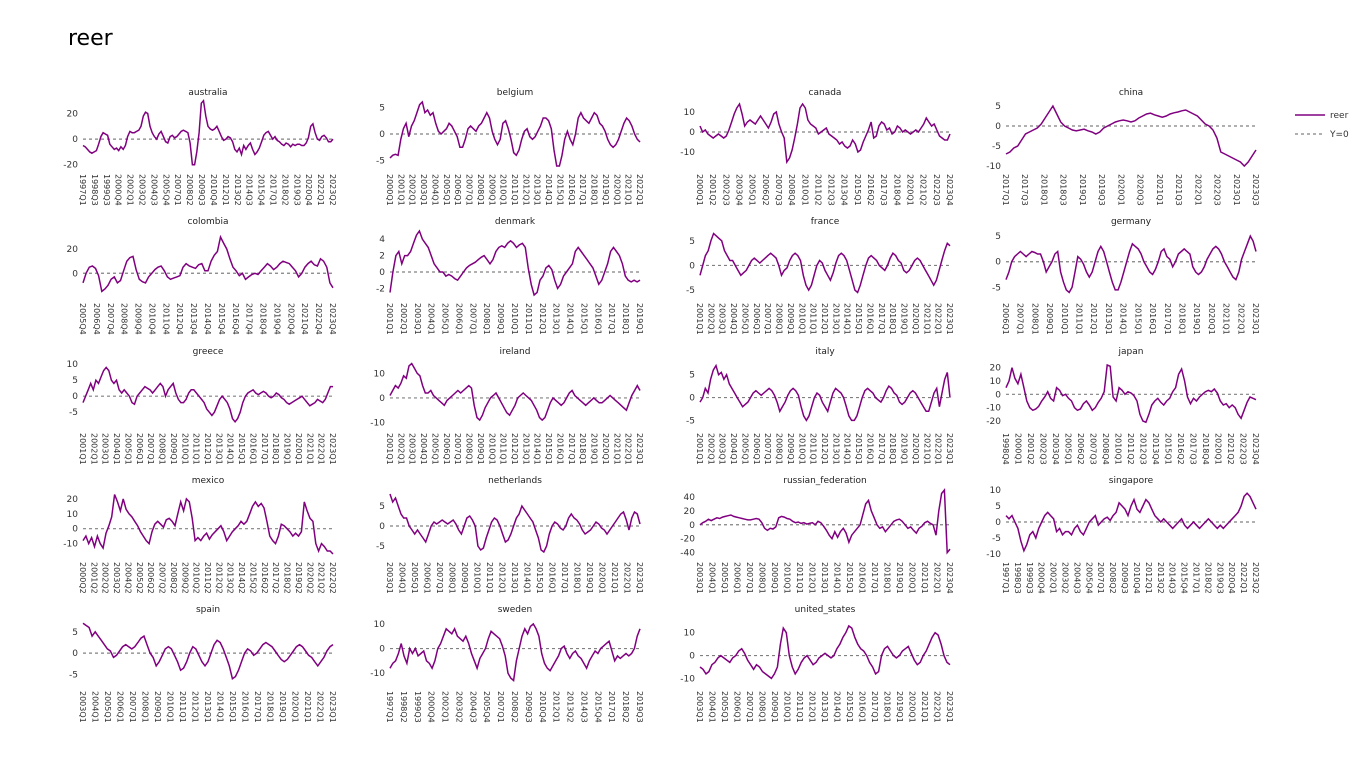 The height and width of the screenshot is (768, 1366). What do you see at coordinates (1030, 449) in the screenshot?
I see `x-tick-label: 2001Q2` at bounding box center [1030, 449].